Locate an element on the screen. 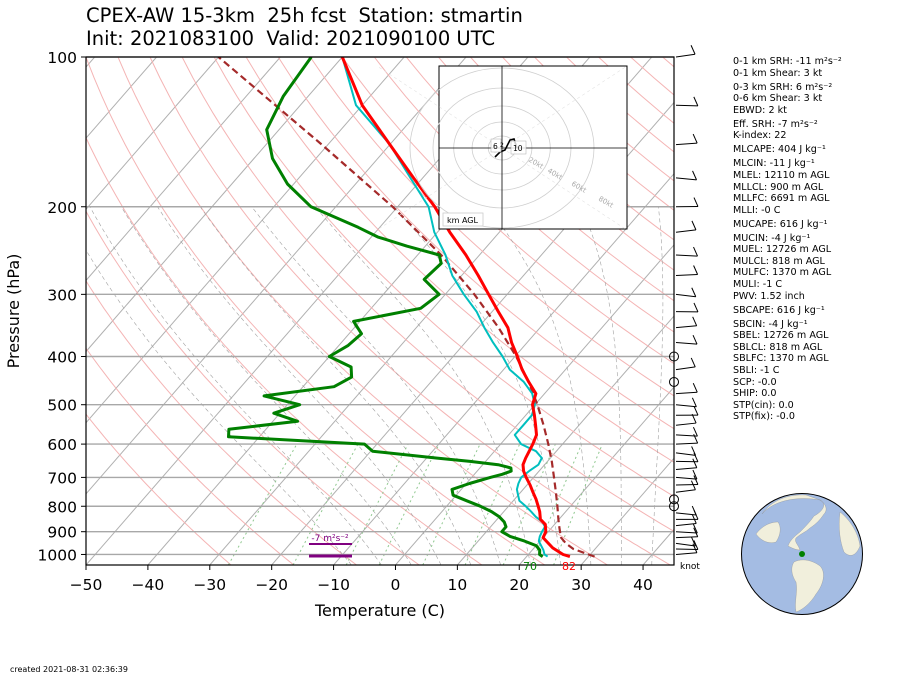 This screenshot has height=675, width=906. index-line: SBCAPE: 616 J kg⁻¹ is located at coordinates (779, 310).